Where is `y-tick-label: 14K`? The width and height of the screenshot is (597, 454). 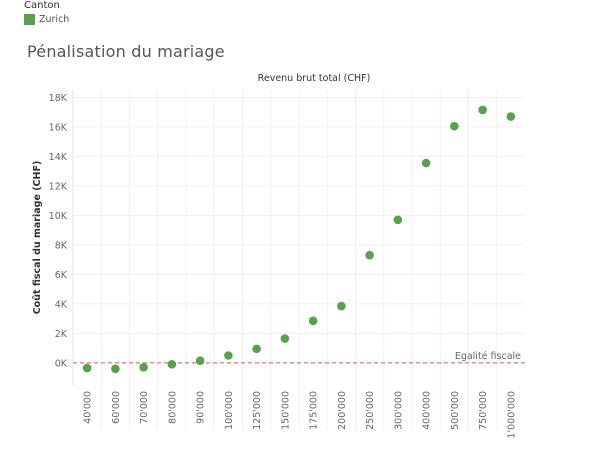 y-tick-label: 14K is located at coordinates (58, 157).